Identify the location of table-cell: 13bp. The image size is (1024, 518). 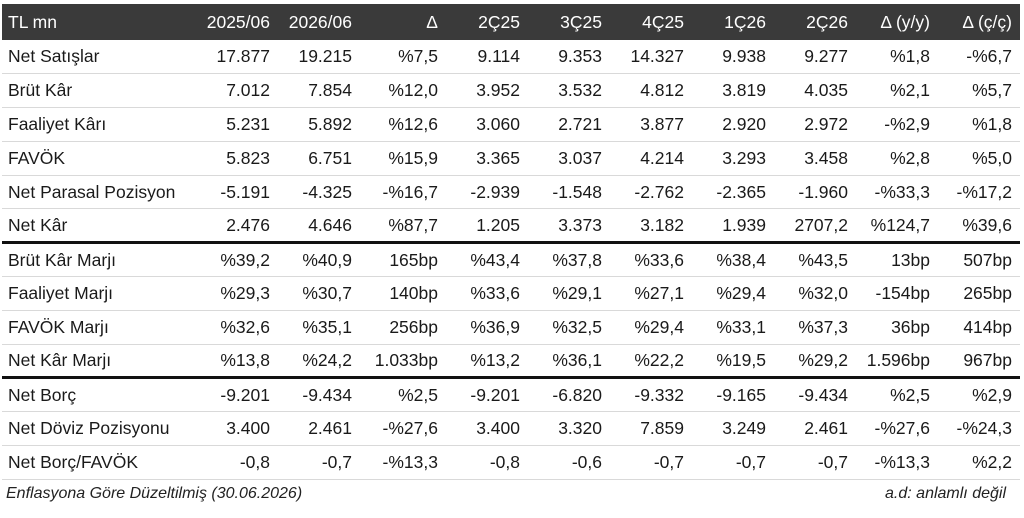
(897, 259).